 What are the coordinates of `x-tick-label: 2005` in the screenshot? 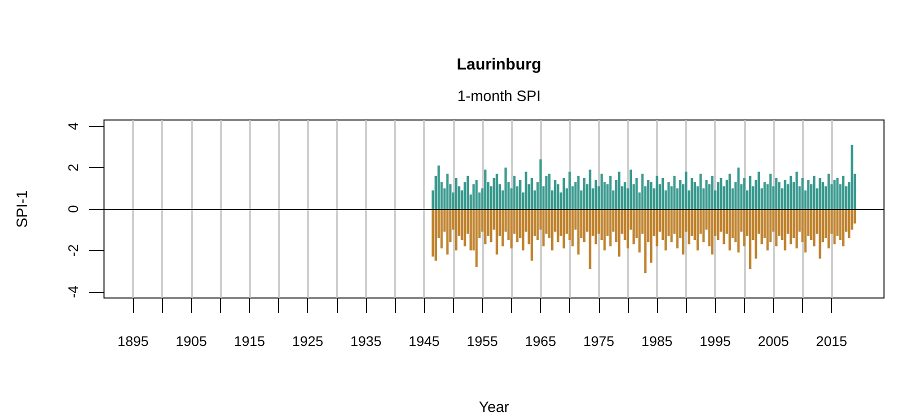 It's located at (774, 341).